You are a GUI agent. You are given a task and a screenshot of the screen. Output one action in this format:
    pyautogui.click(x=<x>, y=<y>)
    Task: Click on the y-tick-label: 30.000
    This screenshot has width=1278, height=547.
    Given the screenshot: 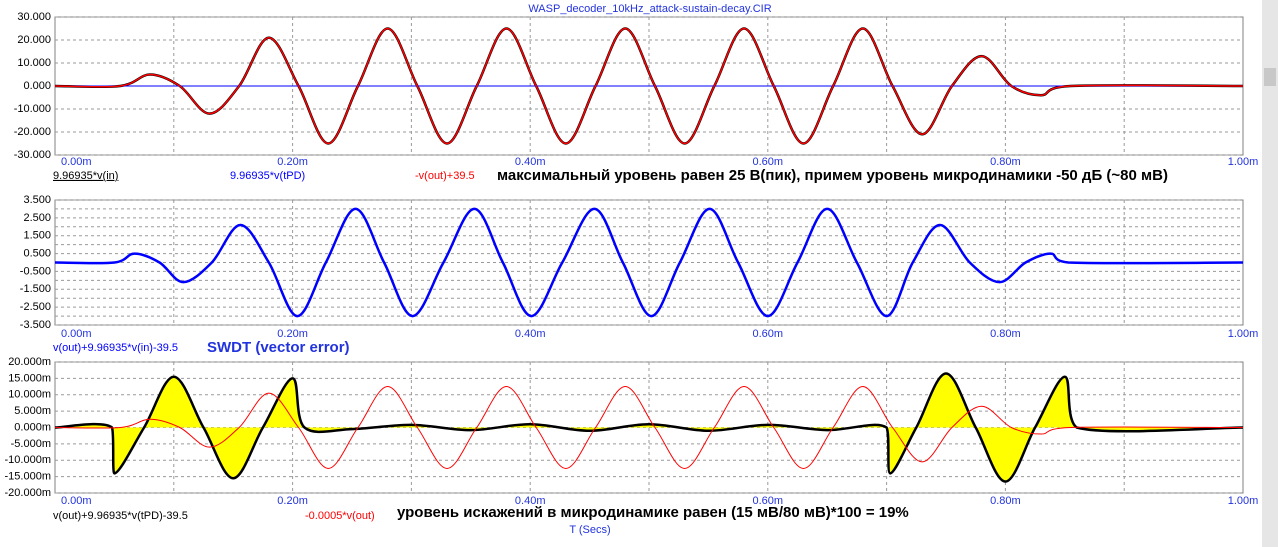 What is the action you would take?
    pyautogui.click(x=34, y=17)
    